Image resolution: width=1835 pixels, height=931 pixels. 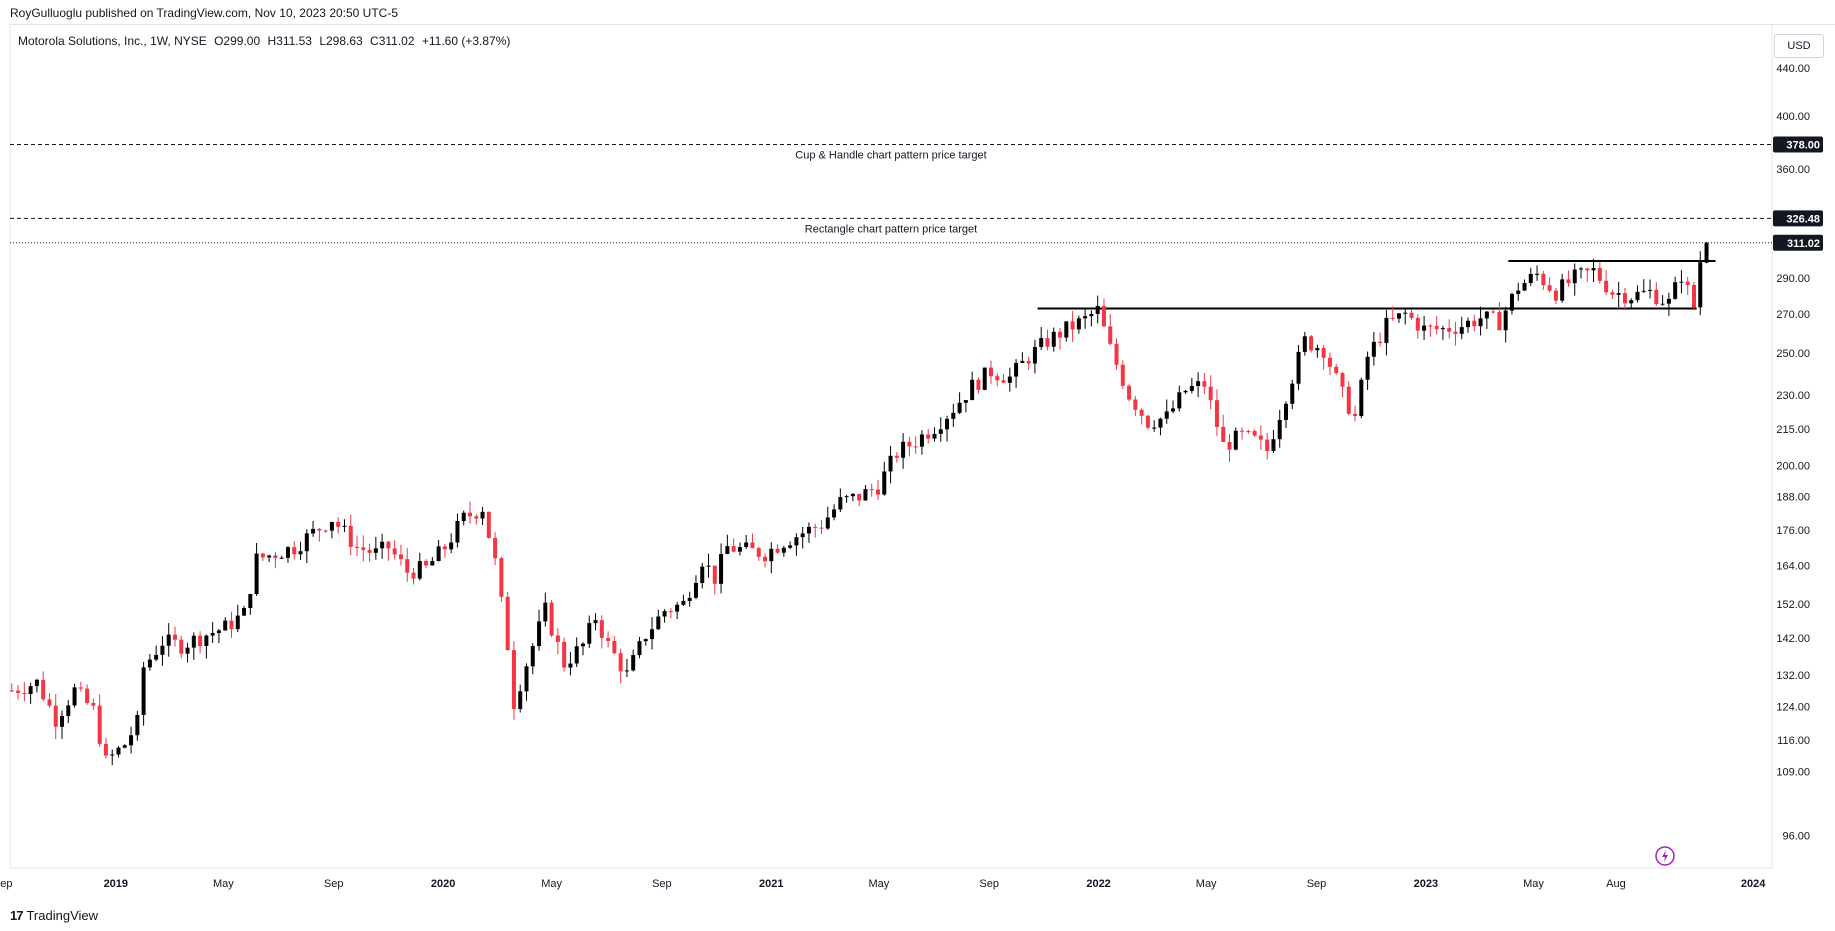 What do you see at coordinates (116, 884) in the screenshot?
I see `x-tick-label: 2019` at bounding box center [116, 884].